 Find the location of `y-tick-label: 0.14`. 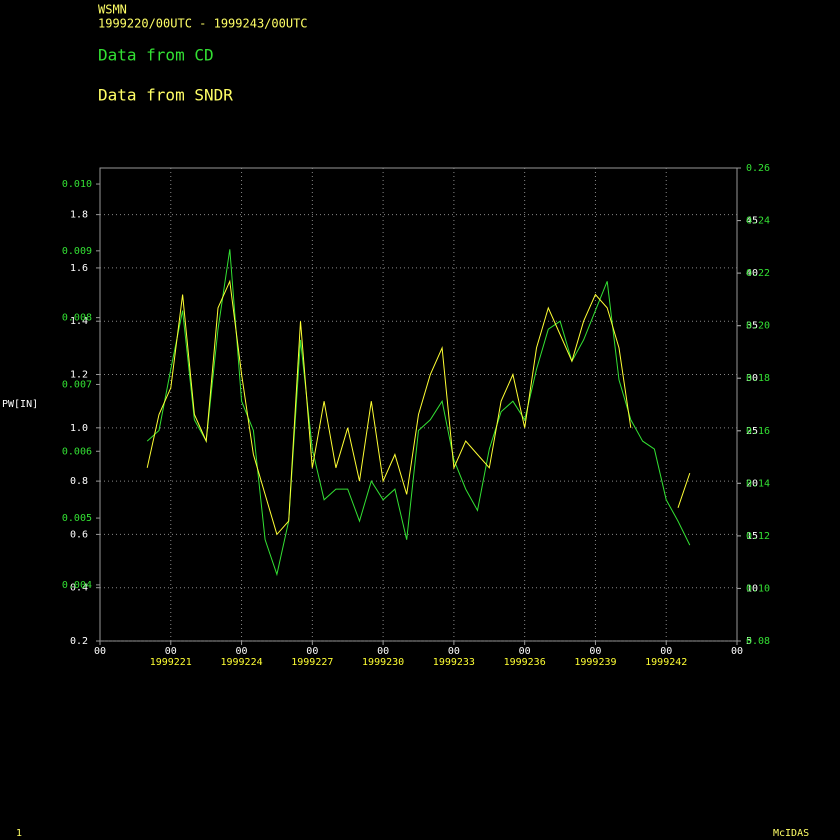

y-tick-label: 0.14 is located at coordinates (758, 483).